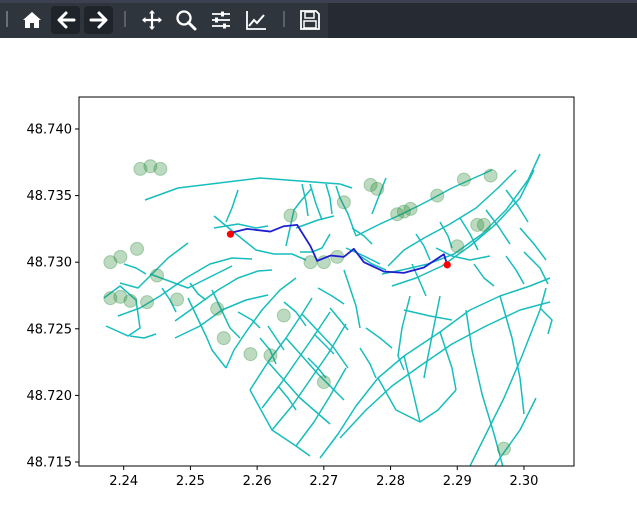 This screenshot has width=637, height=518. Describe the element at coordinates (318, 1) in the screenshot. I see `toolbar-top-strip` at that location.